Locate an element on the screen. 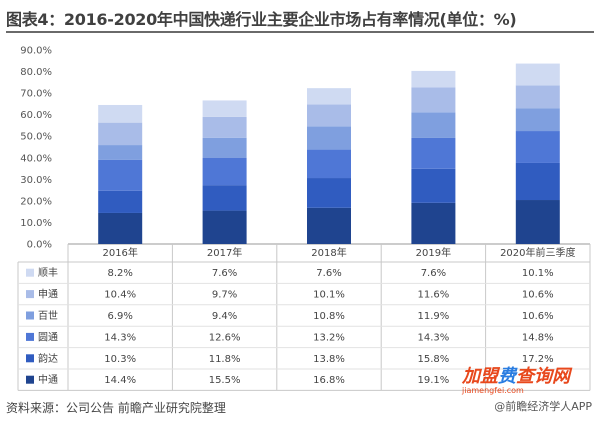 The image size is (600, 425). publisher-logo: @前瞻经济学人APP is located at coordinates (543, 406).